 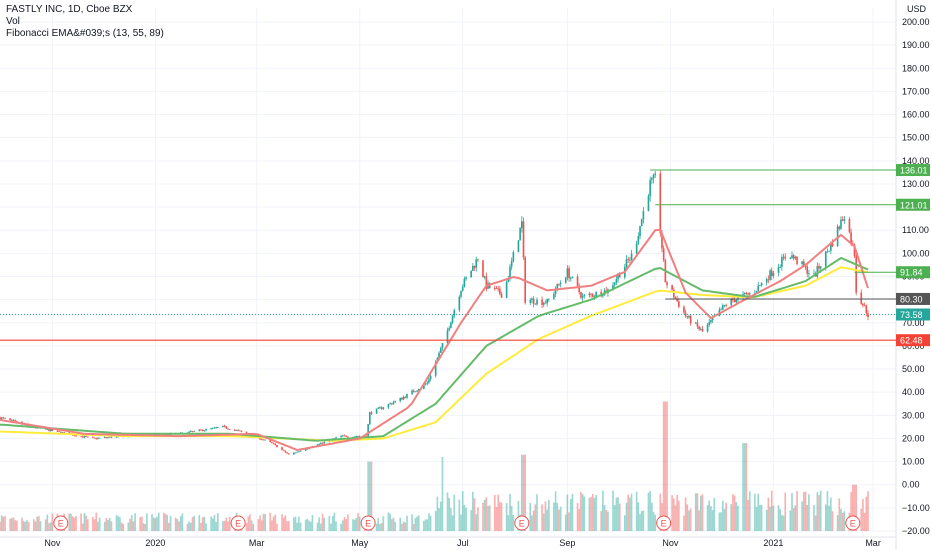 What do you see at coordinates (567, 543) in the screenshot?
I see `x-tick-label: Sep` at bounding box center [567, 543].